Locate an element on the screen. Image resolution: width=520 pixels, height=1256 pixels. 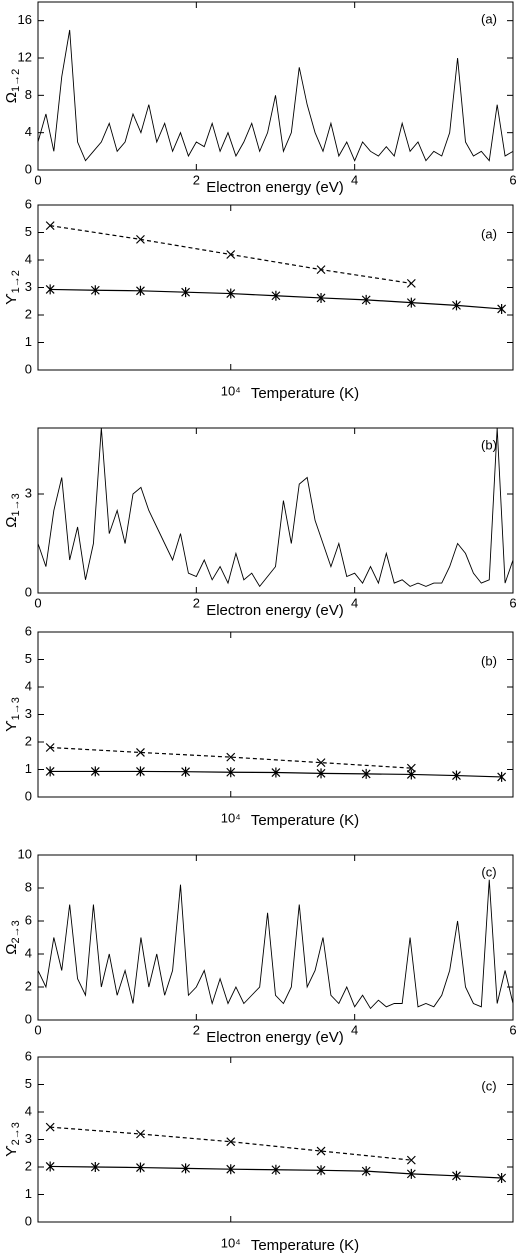
y-label-subscript: 2→3 is located at coordinates (16, 1133).